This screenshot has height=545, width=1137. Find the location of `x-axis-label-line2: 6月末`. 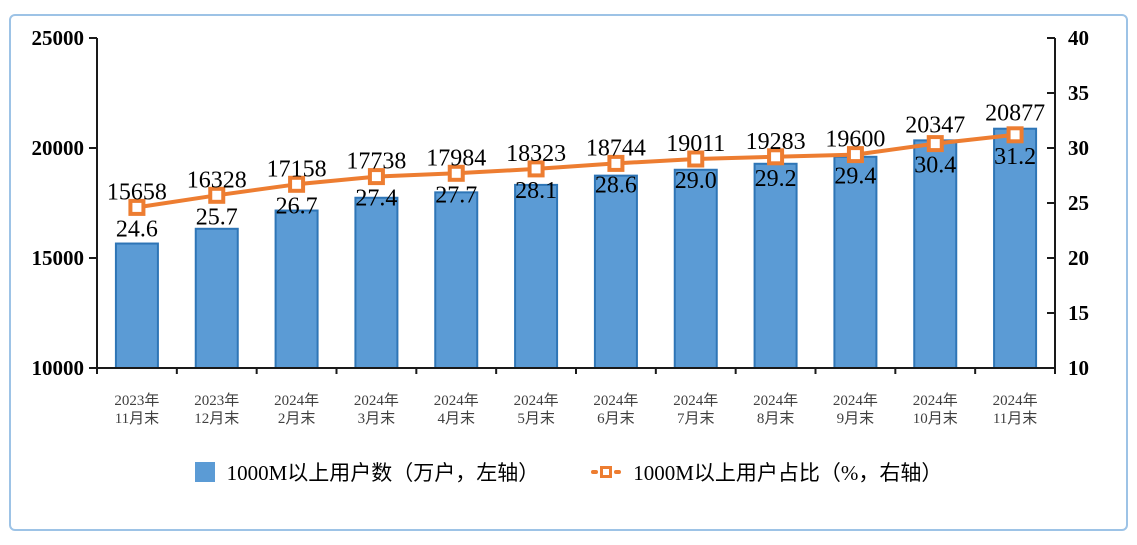

x-axis-label-line2: 6月末 is located at coordinates (616, 418).